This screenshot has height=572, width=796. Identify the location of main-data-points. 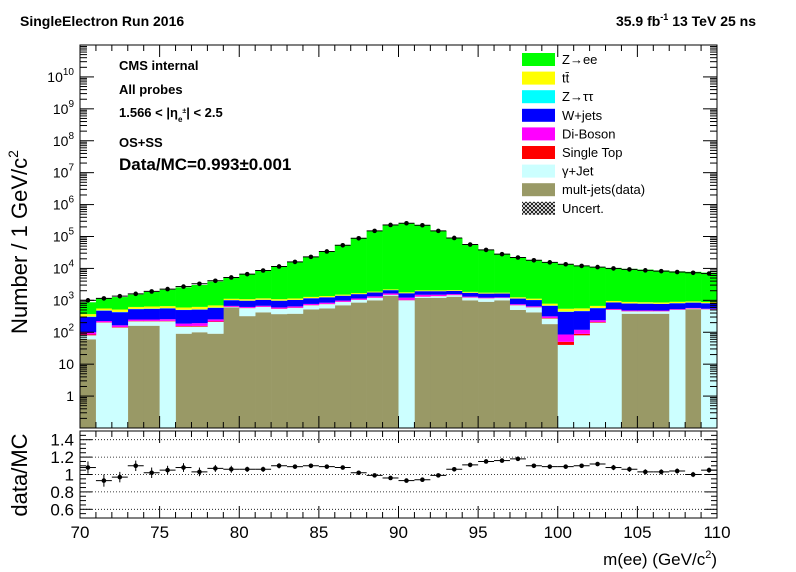
(398, 261).